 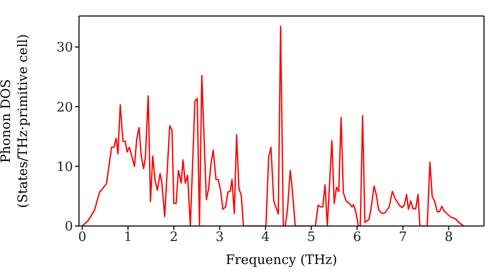 I want to click on y-tick-label: 20, so click(x=64, y=108).